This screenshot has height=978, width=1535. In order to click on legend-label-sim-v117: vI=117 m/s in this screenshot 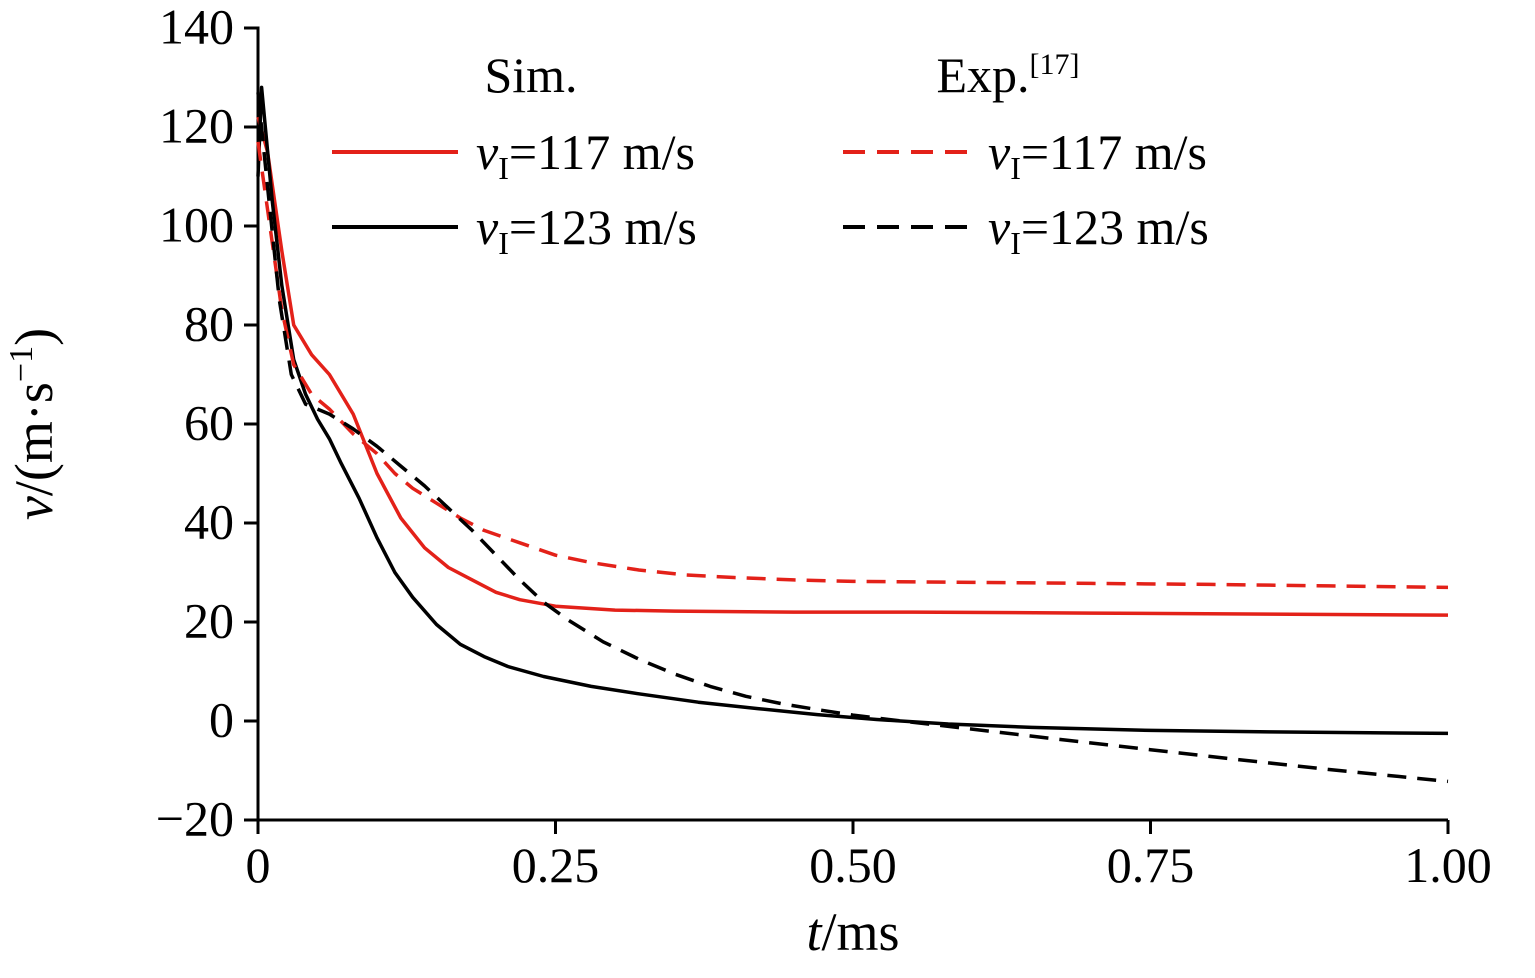, I will do `click(585, 155)`.